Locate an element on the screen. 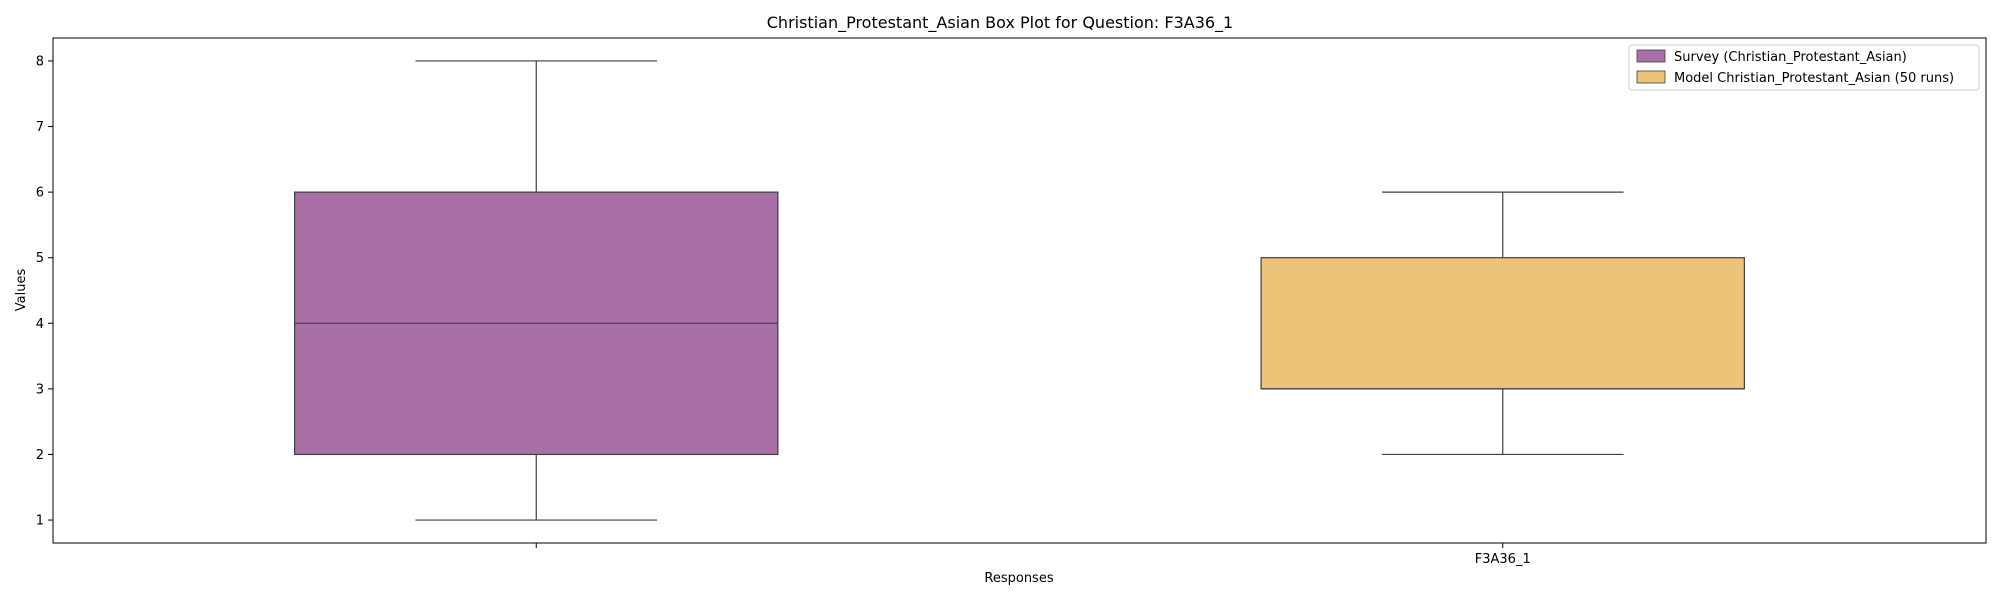  x-axis: F3A36_1 is located at coordinates (1033, 555).